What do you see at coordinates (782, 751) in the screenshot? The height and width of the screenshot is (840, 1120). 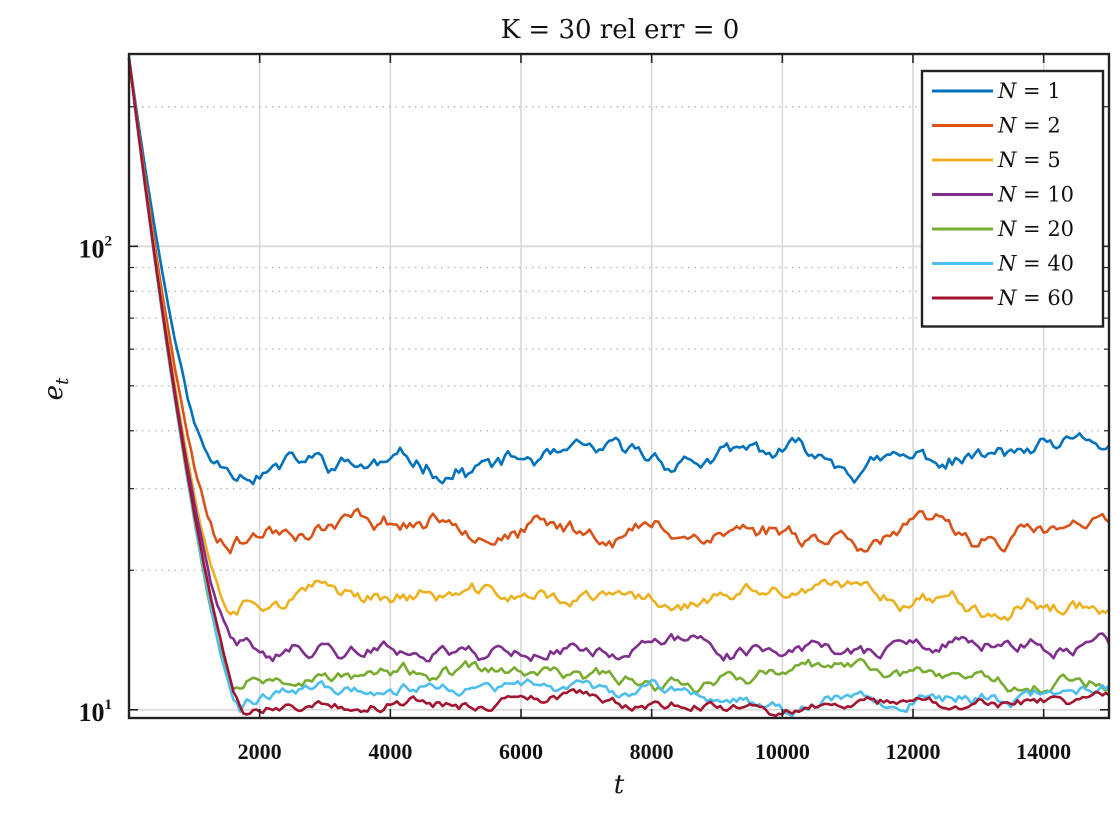 I see `x-tick-label: 10000` at bounding box center [782, 751].